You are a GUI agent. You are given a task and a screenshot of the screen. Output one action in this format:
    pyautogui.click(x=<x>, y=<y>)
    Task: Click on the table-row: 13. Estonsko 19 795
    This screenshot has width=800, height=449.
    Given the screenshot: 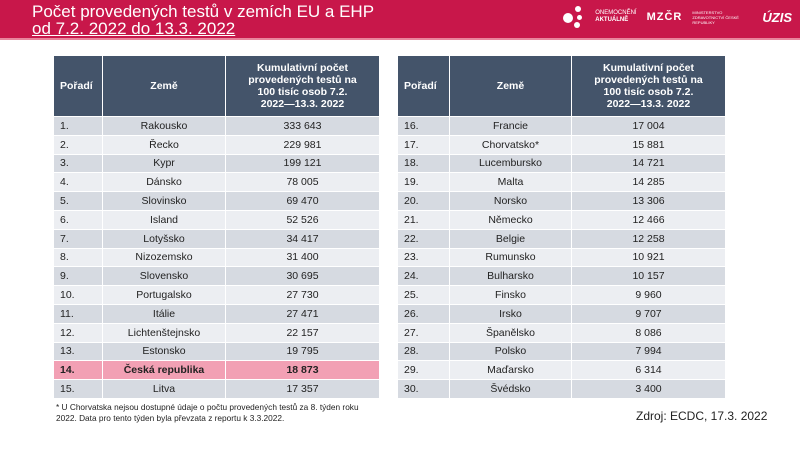 What is the action you would take?
    pyautogui.click(x=216, y=351)
    